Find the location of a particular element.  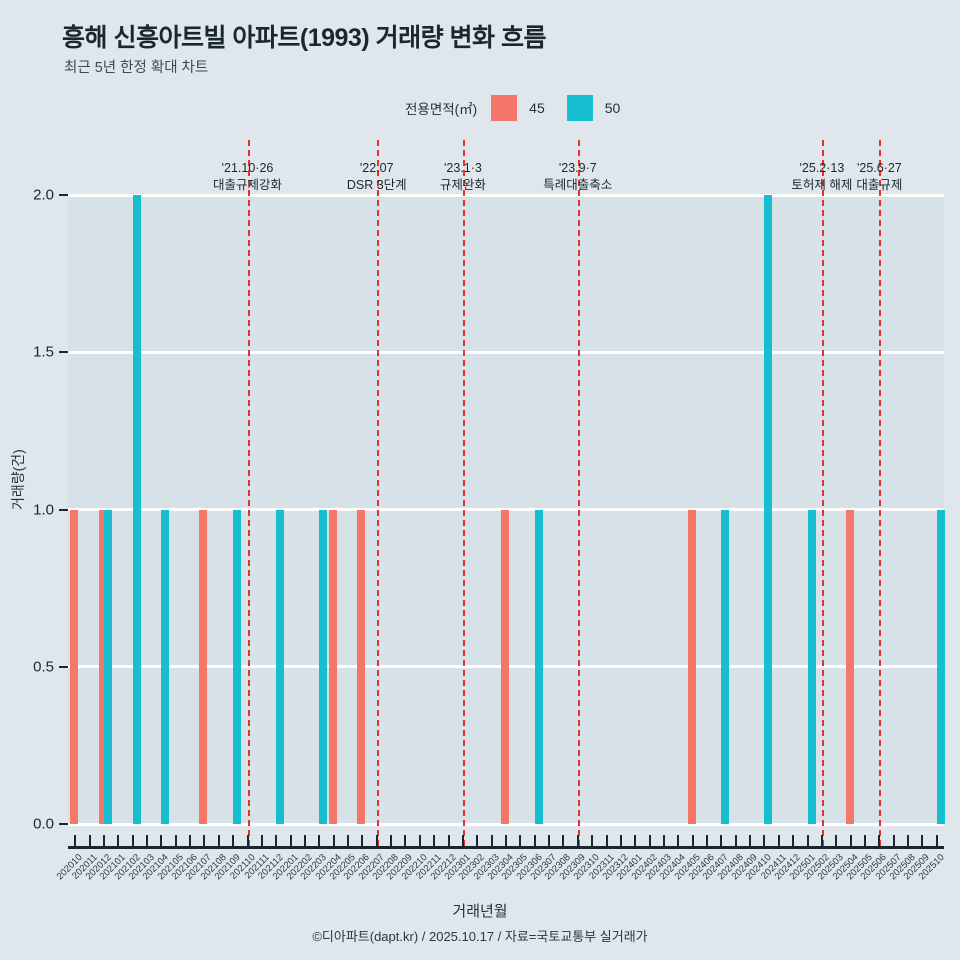

annotation-date: '23.1·3 is located at coordinates (462, 168).